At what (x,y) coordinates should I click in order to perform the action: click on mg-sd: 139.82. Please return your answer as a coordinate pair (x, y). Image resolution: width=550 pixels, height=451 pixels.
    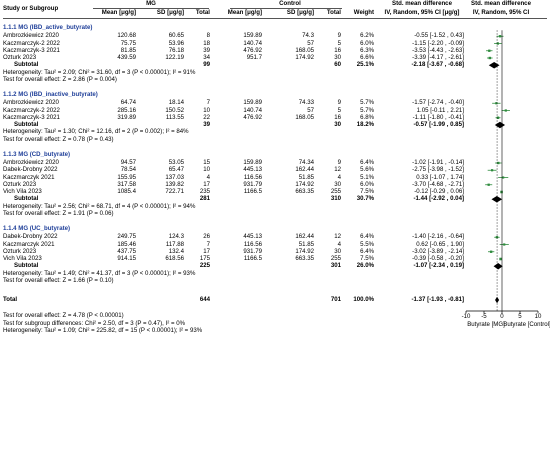
    Looking at the image, I should click on (174, 184).